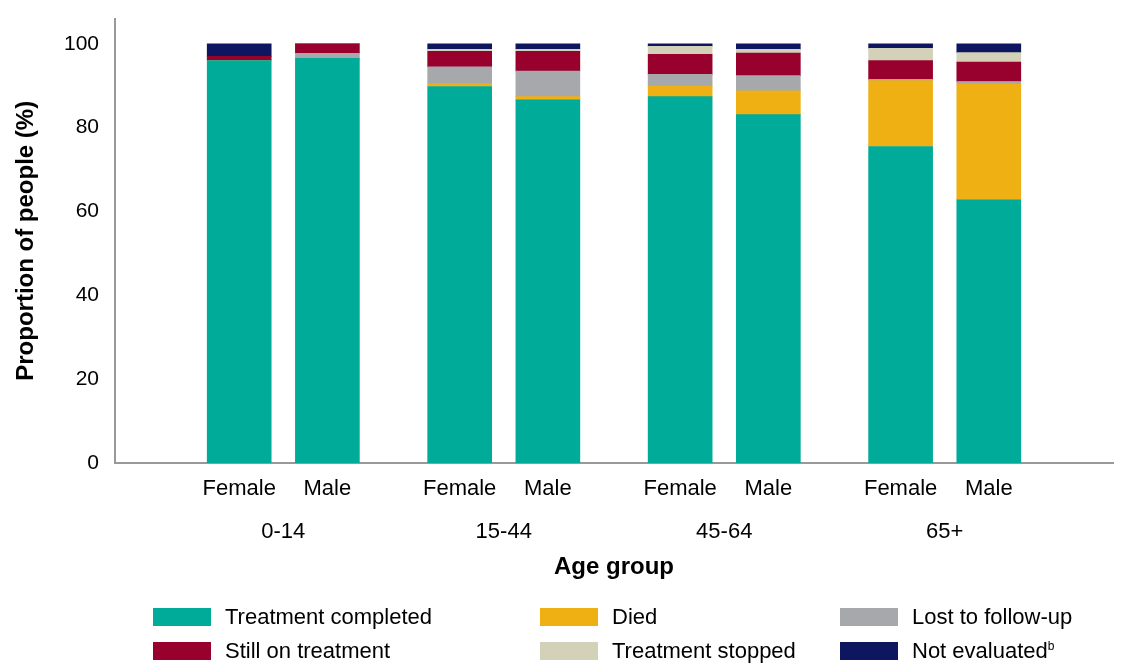 Image resolution: width=1125 pixels, height=665 pixels. I want to click on legend-label: Treatment stopped, so click(704, 651).